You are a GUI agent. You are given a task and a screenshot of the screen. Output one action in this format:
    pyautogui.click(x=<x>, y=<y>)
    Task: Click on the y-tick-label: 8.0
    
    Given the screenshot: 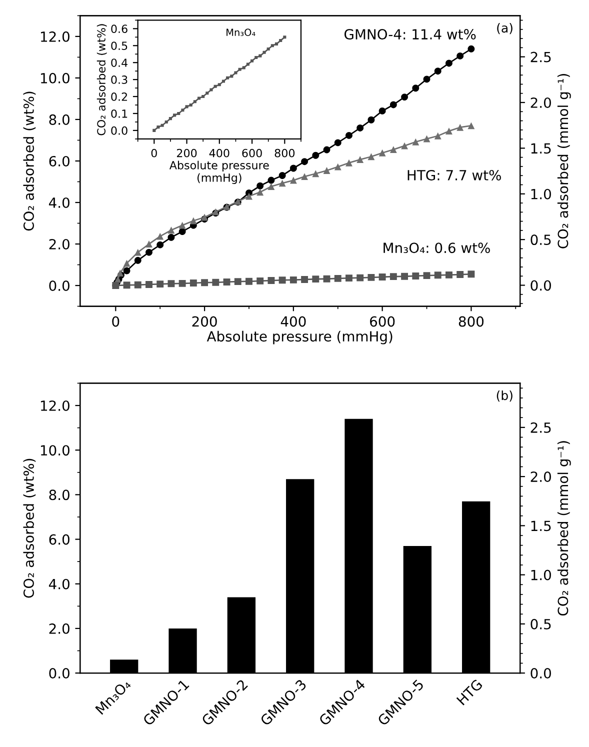 What is the action you would take?
    pyautogui.click(x=59, y=495)
    